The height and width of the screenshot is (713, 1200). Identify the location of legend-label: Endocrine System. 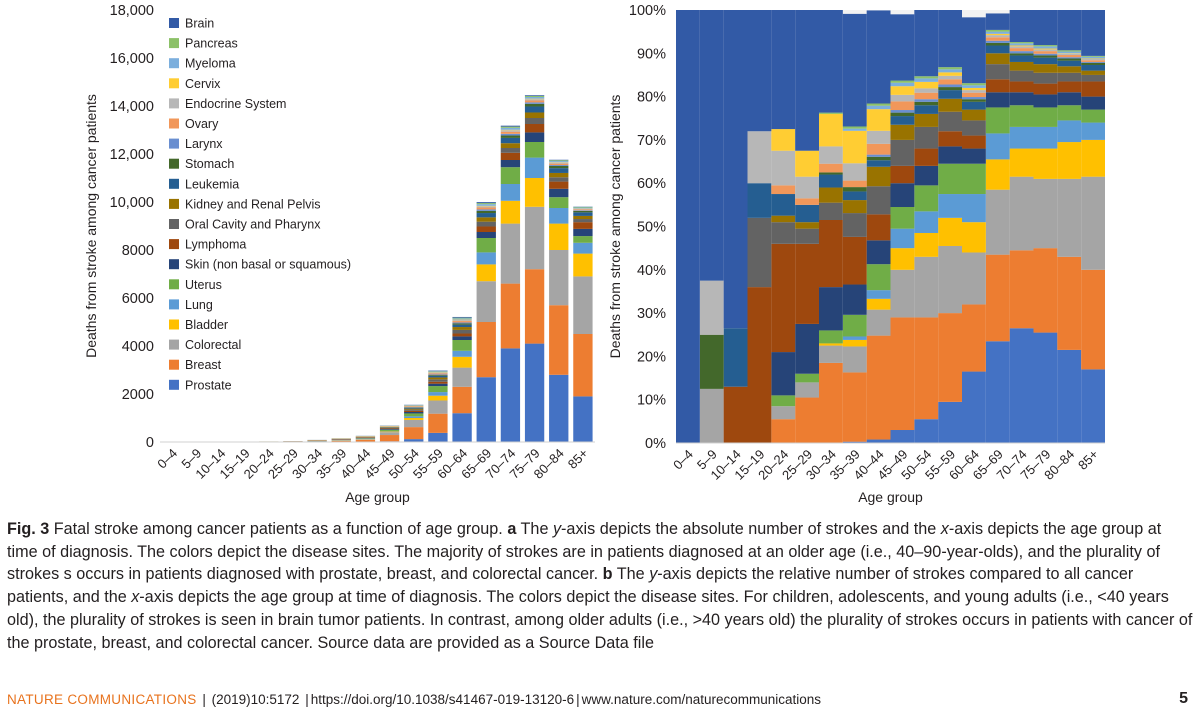
(235, 104).